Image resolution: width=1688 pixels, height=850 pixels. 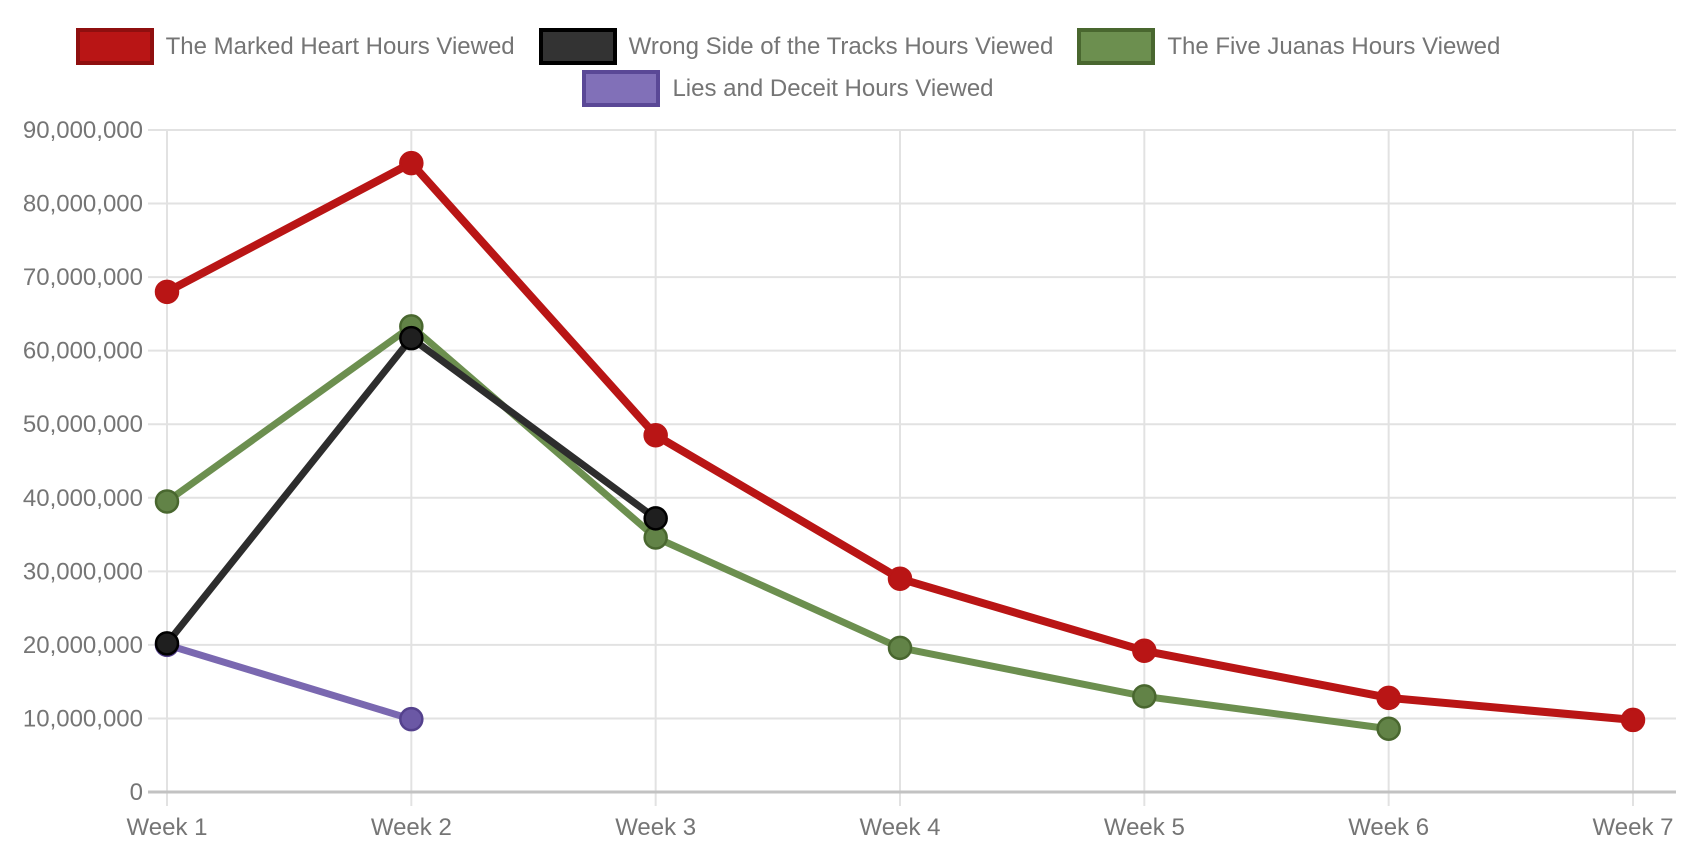 What do you see at coordinates (340, 46) in the screenshot?
I see `legend-label-marked-heart: The Marked Heart Hours Viewed` at bounding box center [340, 46].